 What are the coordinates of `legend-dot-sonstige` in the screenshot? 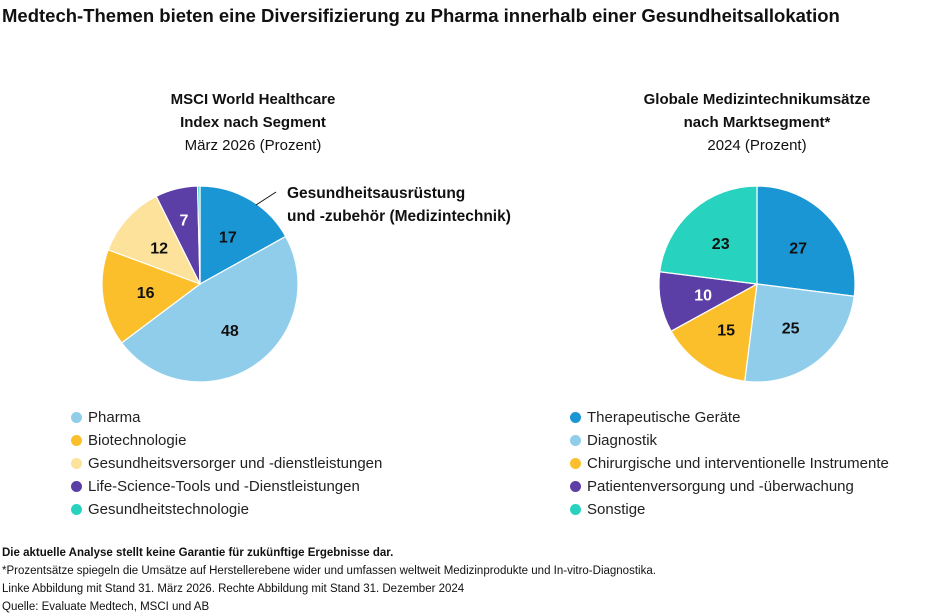 It's located at (575, 509).